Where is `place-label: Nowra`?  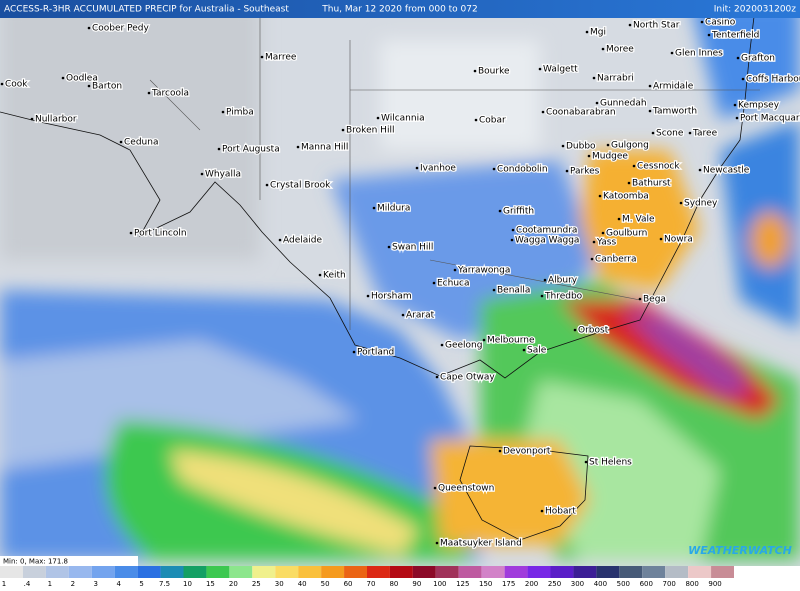 place-label: Nowra is located at coordinates (678, 240).